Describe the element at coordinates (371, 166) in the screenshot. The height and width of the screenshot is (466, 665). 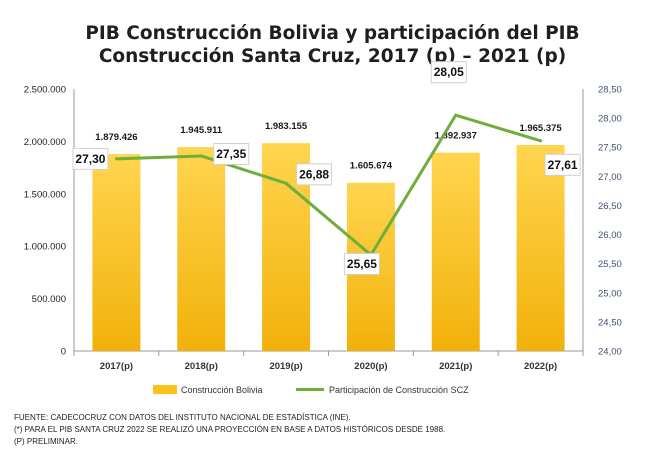
I see `bar-value-label: 1.605.674` at that location.